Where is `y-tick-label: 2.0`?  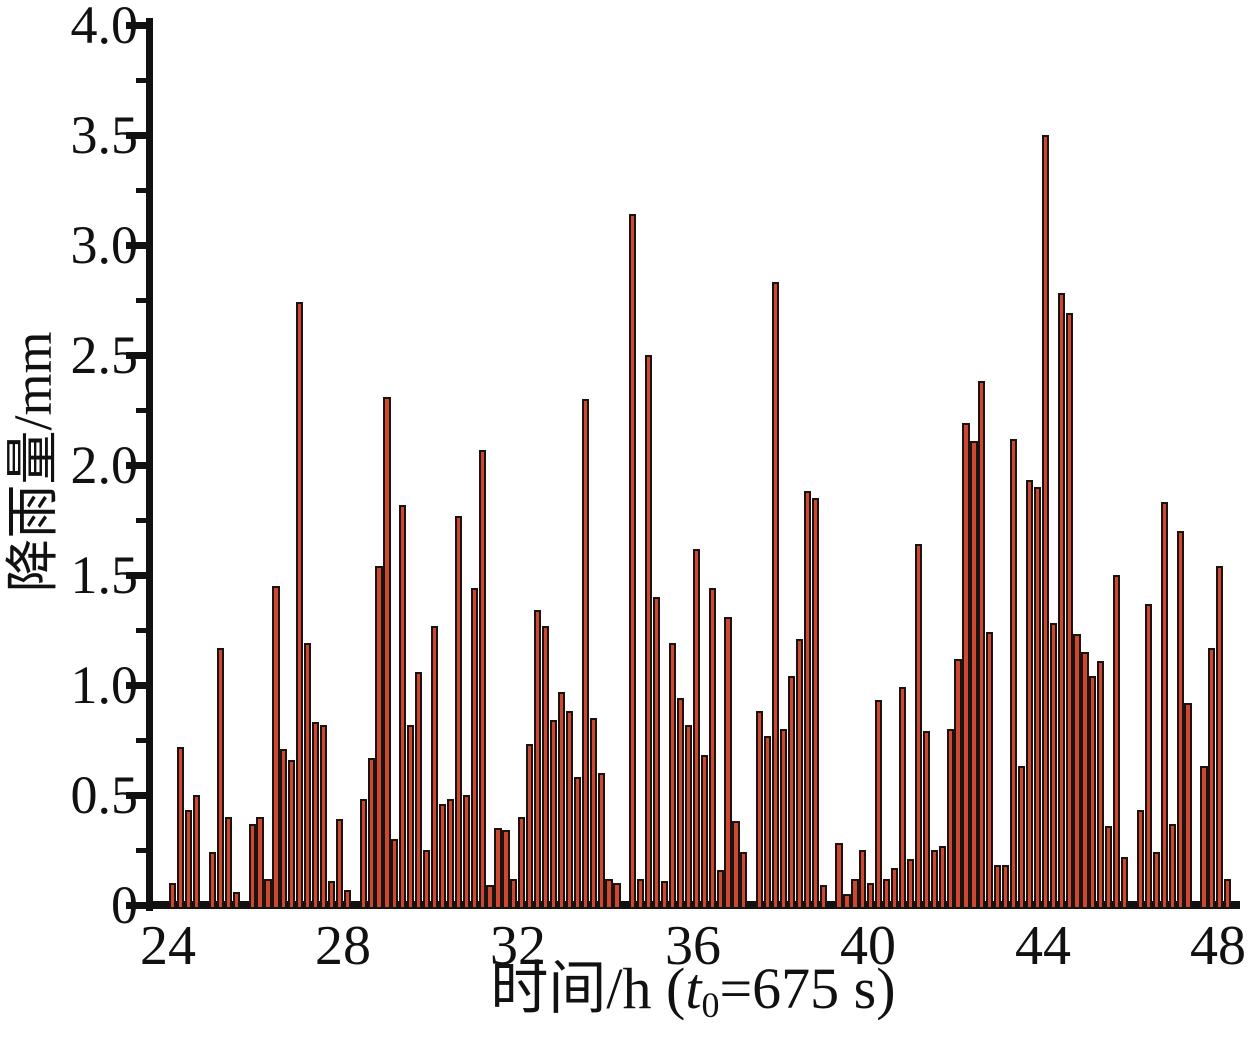
y-tick-label: 2.0 is located at coordinates (104, 465).